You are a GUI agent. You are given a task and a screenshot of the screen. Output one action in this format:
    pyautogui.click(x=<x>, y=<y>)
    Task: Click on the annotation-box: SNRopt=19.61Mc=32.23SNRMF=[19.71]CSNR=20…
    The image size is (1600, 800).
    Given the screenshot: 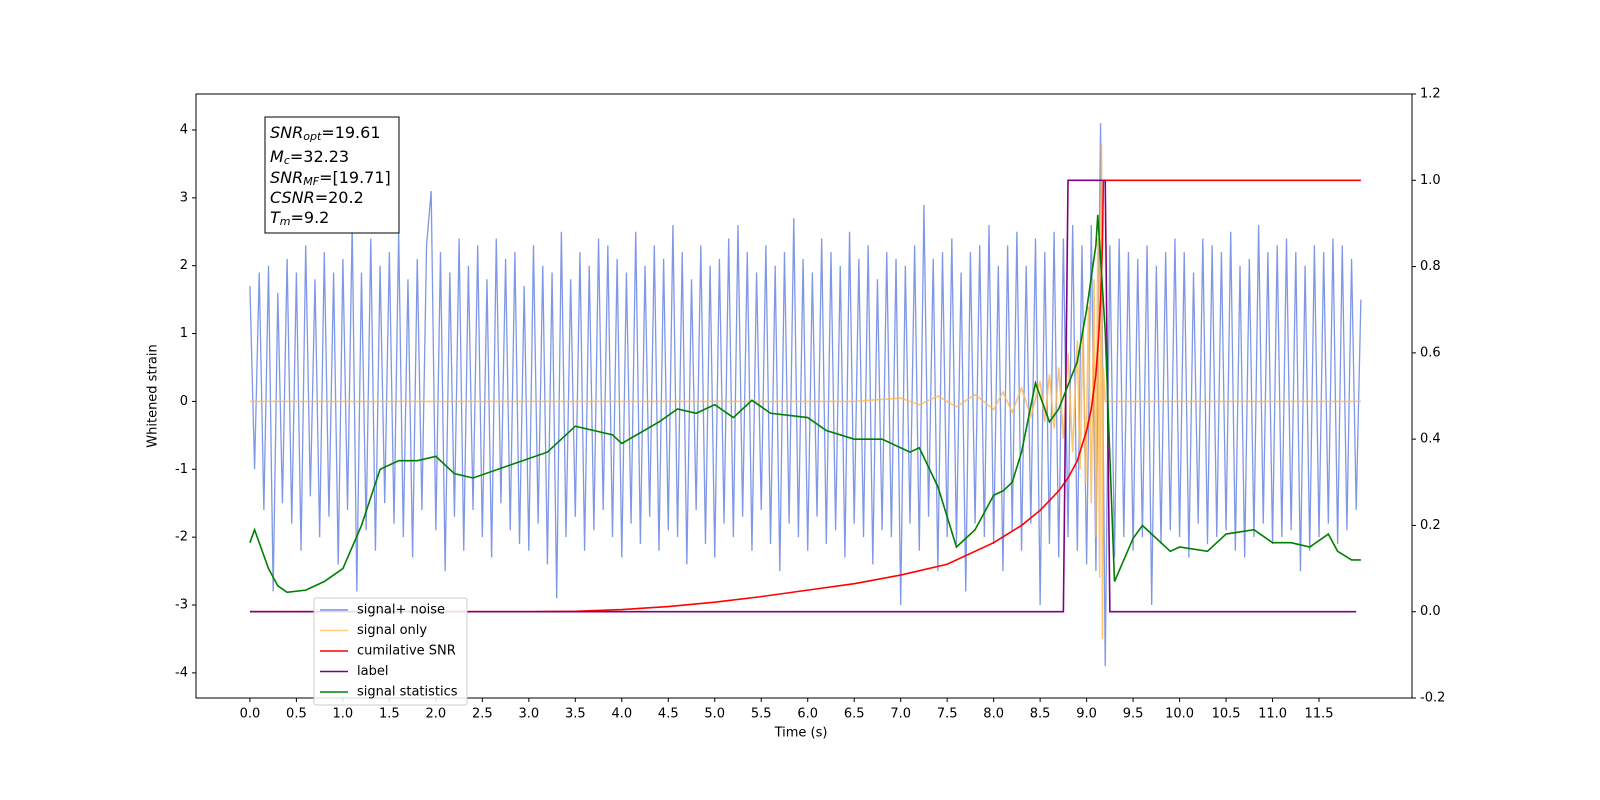 What is the action you would take?
    pyautogui.click(x=332, y=175)
    